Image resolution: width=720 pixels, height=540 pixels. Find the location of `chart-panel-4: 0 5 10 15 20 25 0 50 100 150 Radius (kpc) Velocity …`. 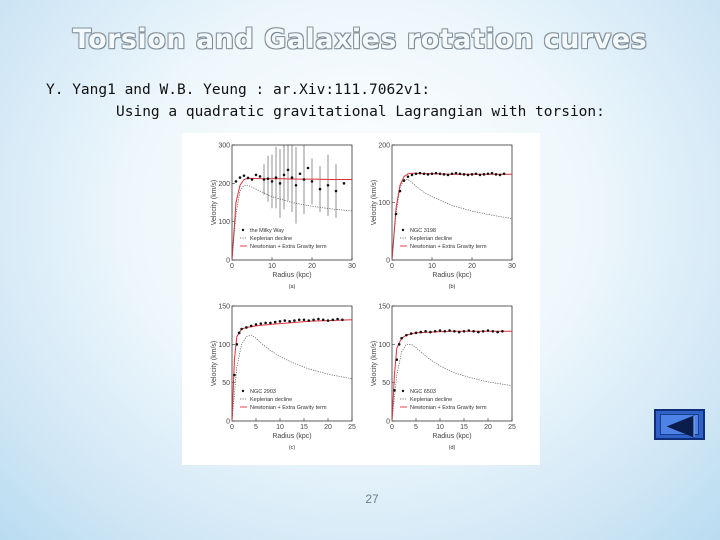

chart-panel-4: 0 5 10 15 20 25 0 50 100 150 Radius (kpc) Velocity … is located at coordinates (443, 378).